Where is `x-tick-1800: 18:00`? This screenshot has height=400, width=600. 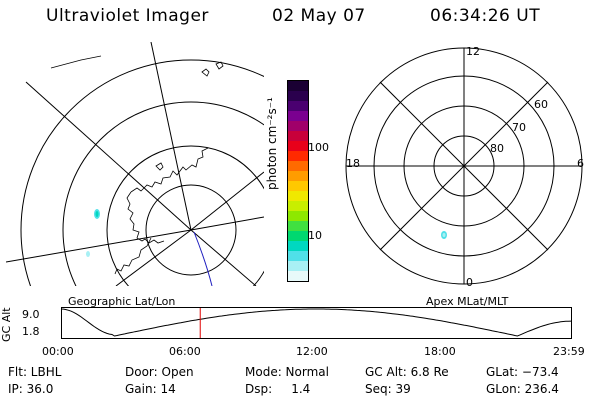 x-tick-1800: 18:00 is located at coordinates (440, 351).